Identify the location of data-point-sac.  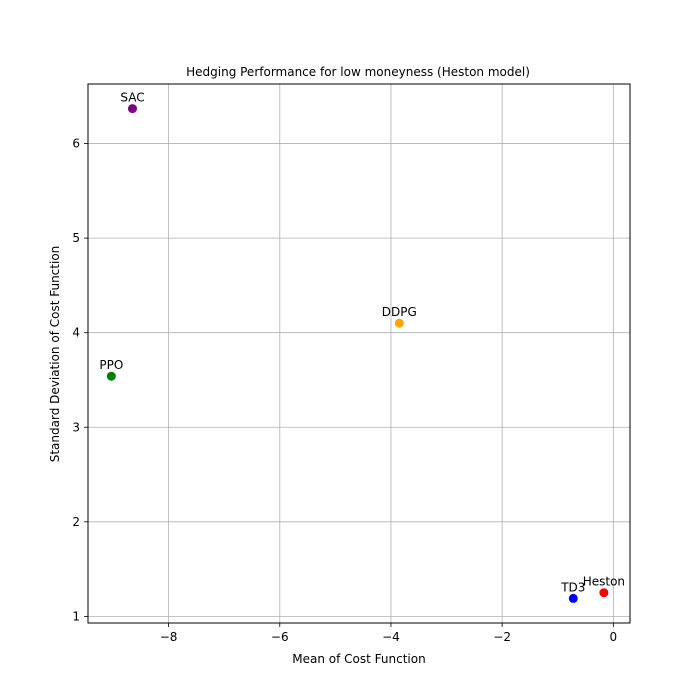
(132, 109).